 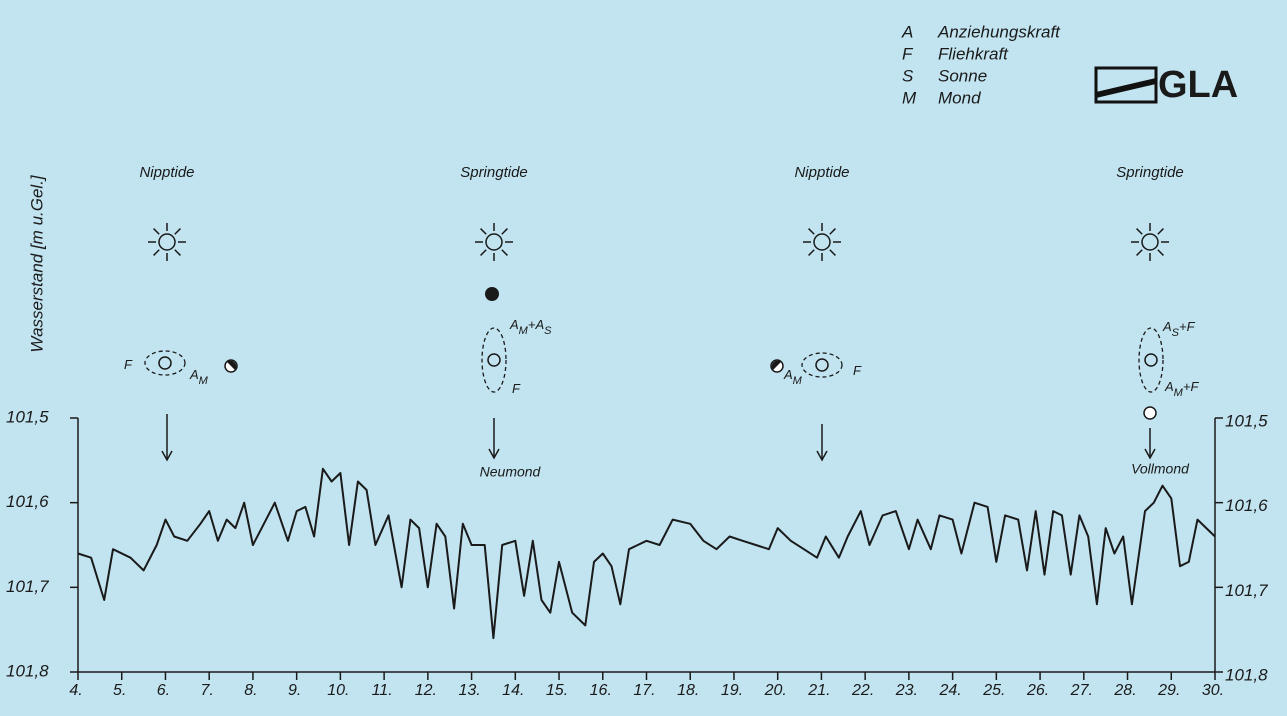 I want to click on x-tick-label: 11., so click(x=382, y=690).